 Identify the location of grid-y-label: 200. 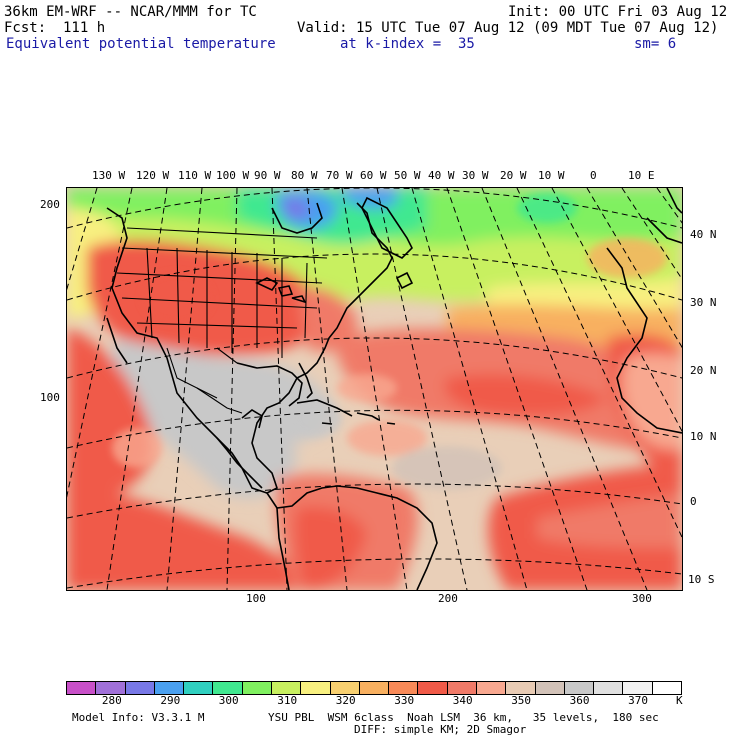
(50, 204).